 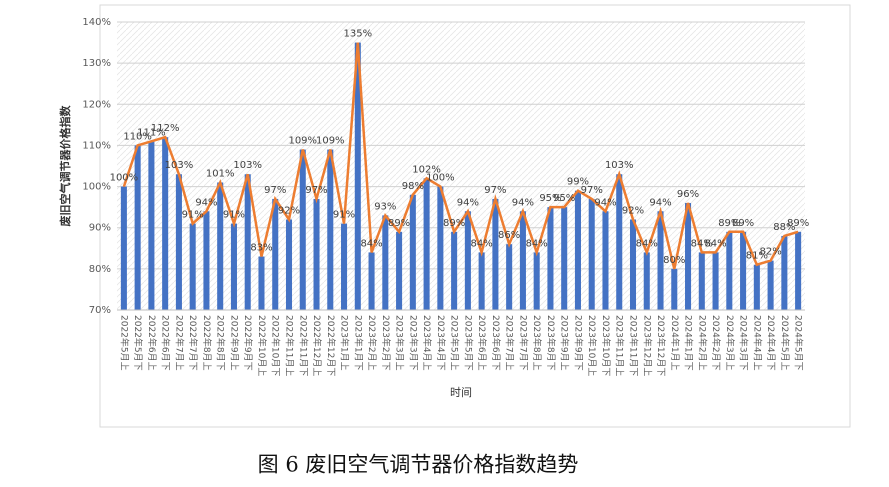 What do you see at coordinates (248, 343) in the screenshot?
I see `x-tick-label: 2022年9月下` at bounding box center [248, 343].